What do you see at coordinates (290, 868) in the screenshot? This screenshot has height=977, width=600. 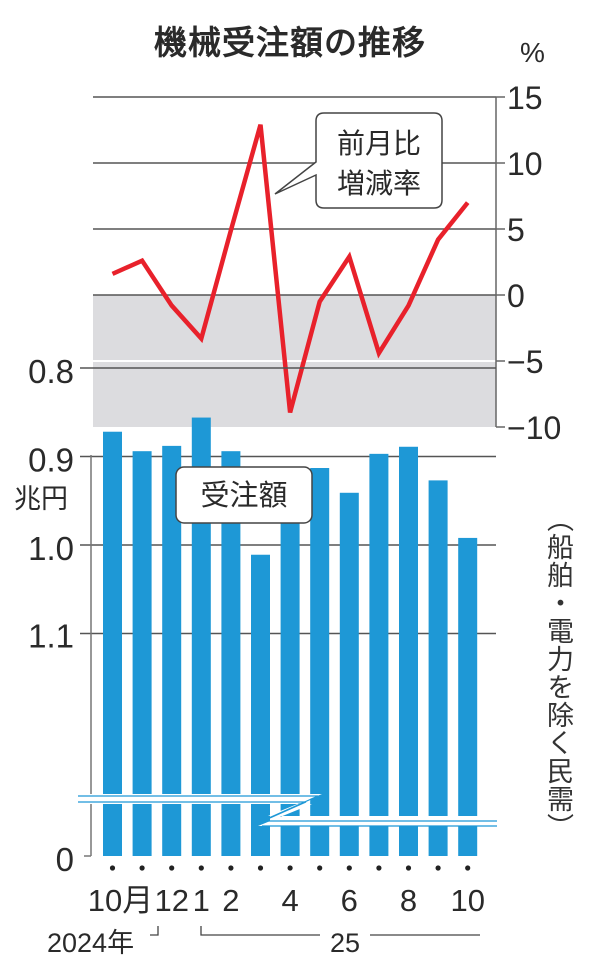 I see `month-dots` at bounding box center [290, 868].